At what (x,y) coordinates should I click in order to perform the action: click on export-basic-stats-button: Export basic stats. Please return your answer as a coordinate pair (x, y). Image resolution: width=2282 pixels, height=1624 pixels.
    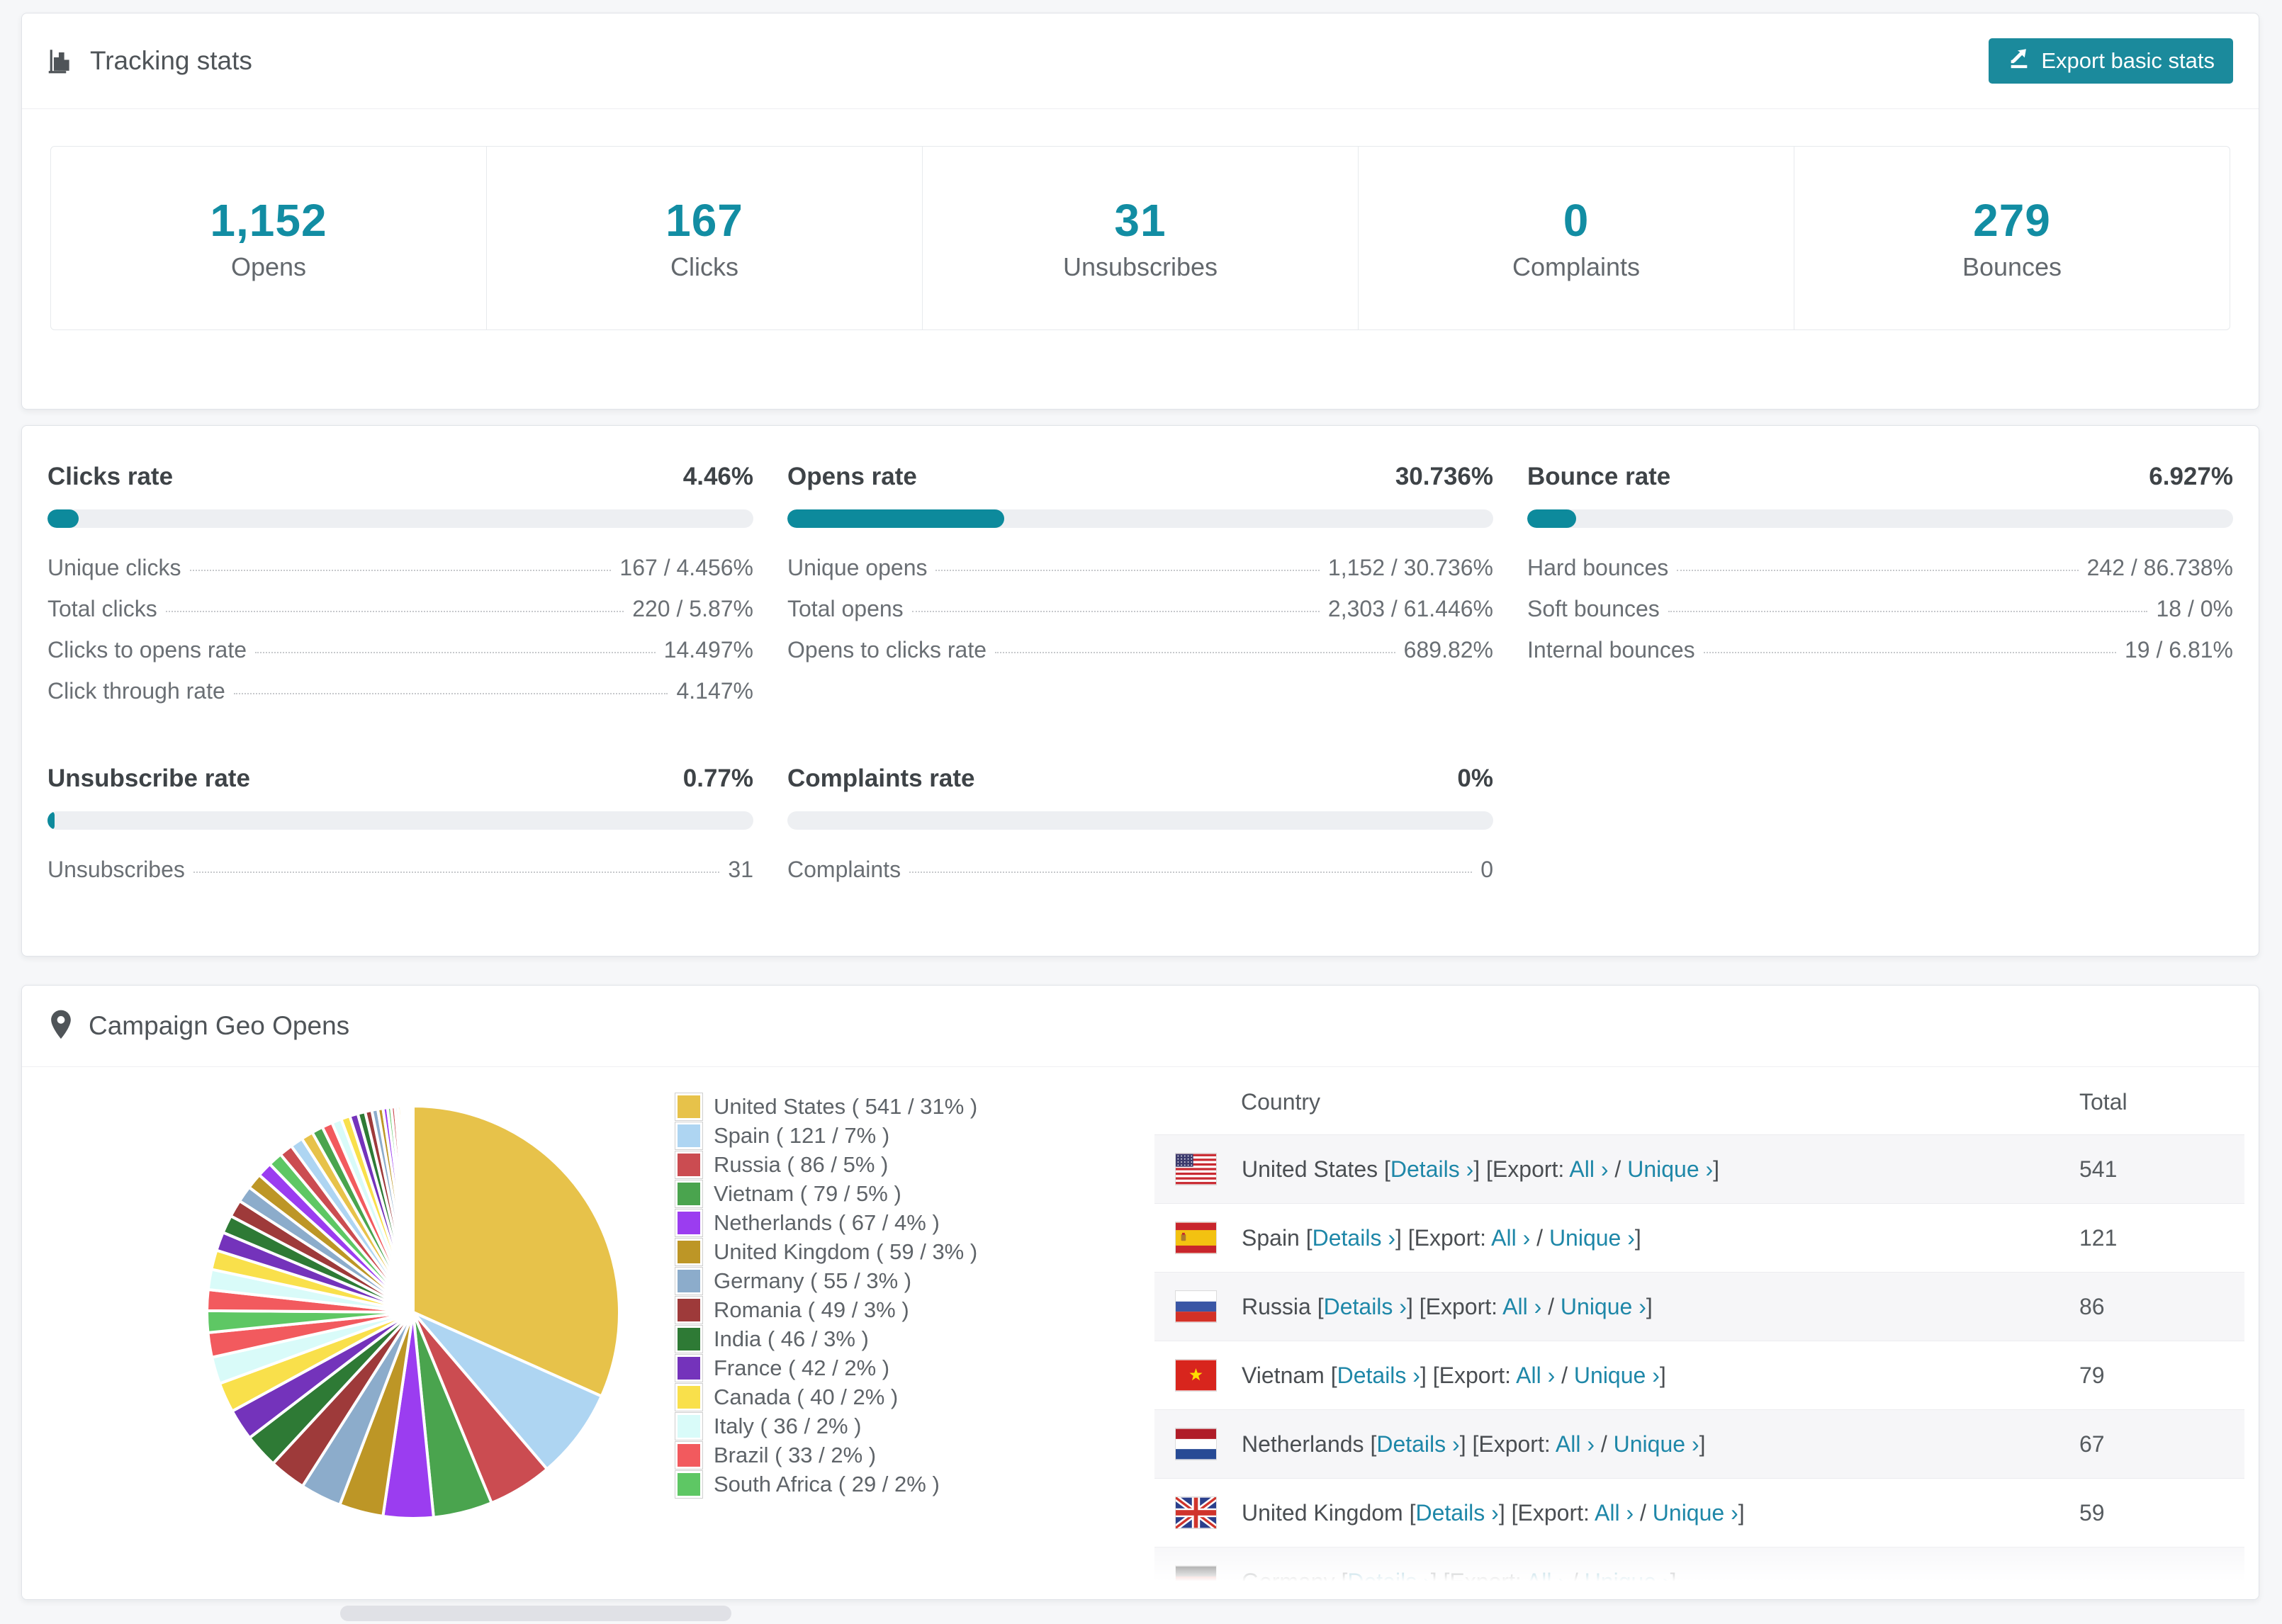
    Looking at the image, I should click on (2111, 61).